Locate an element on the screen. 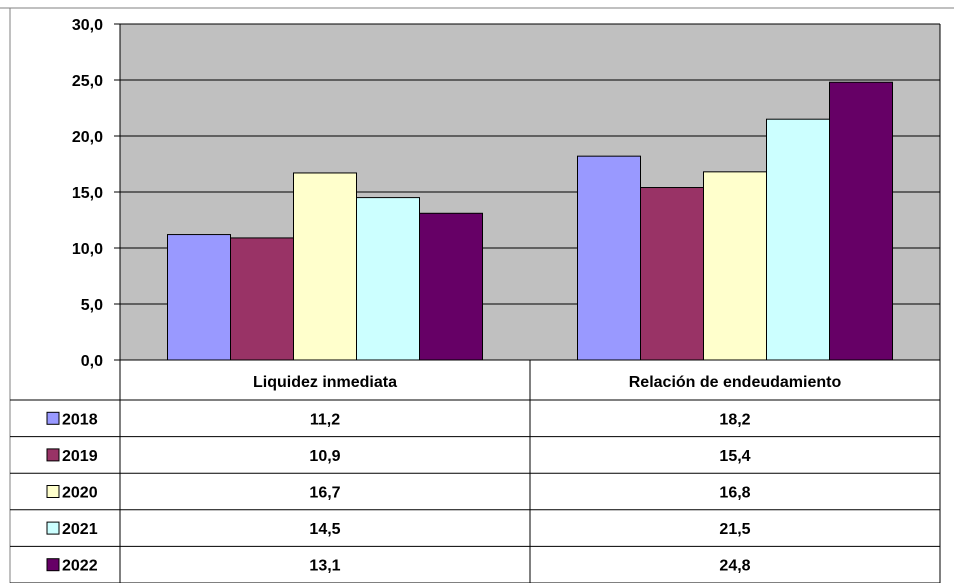 The width and height of the screenshot is (954, 583). legend-label: 2021 is located at coordinates (80, 529).